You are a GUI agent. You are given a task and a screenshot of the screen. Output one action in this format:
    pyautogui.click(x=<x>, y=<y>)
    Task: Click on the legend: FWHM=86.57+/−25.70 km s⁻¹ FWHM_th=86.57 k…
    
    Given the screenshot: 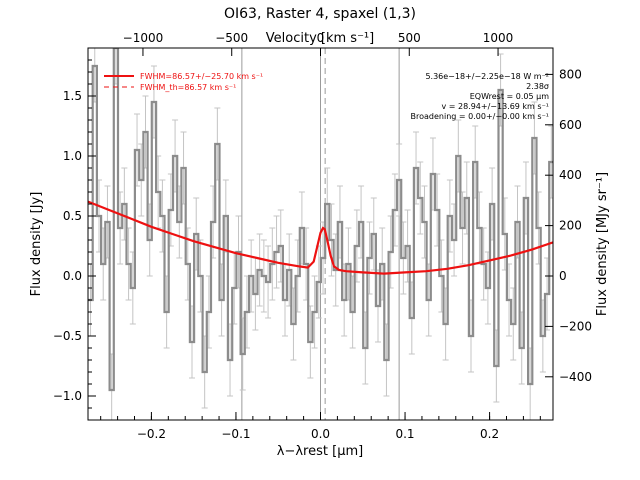 What is the action you would take?
    pyautogui.click(x=183, y=82)
    